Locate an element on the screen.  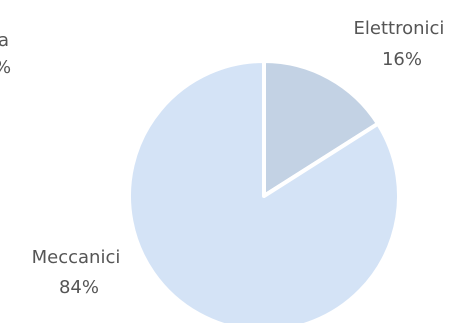
slice-label-elettronici: Elettronici is located at coordinates (399, 28).